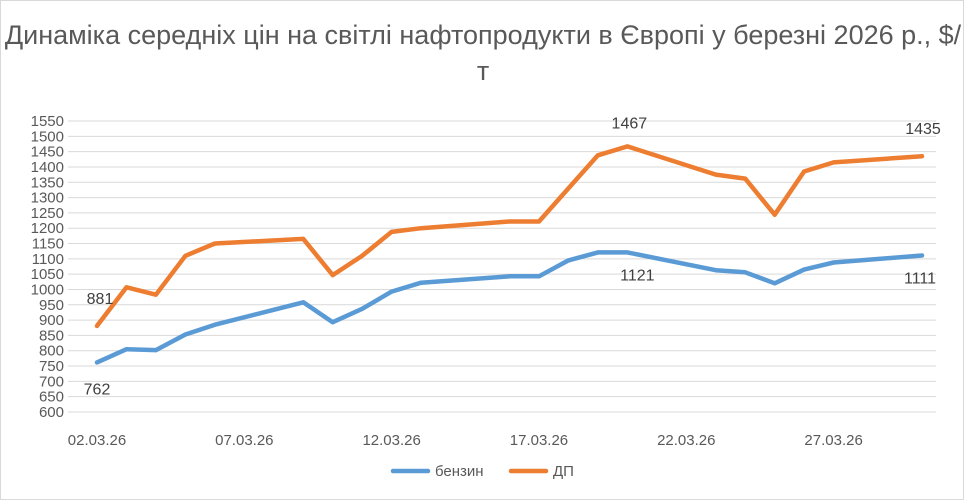 This screenshot has height=501, width=964. What do you see at coordinates (51, 366) in the screenshot?
I see `y-tick-label: 750` at bounding box center [51, 366].